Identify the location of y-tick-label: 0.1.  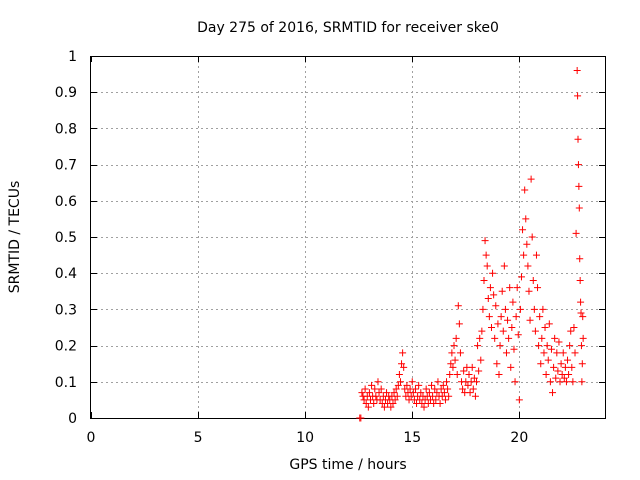
(66, 383).